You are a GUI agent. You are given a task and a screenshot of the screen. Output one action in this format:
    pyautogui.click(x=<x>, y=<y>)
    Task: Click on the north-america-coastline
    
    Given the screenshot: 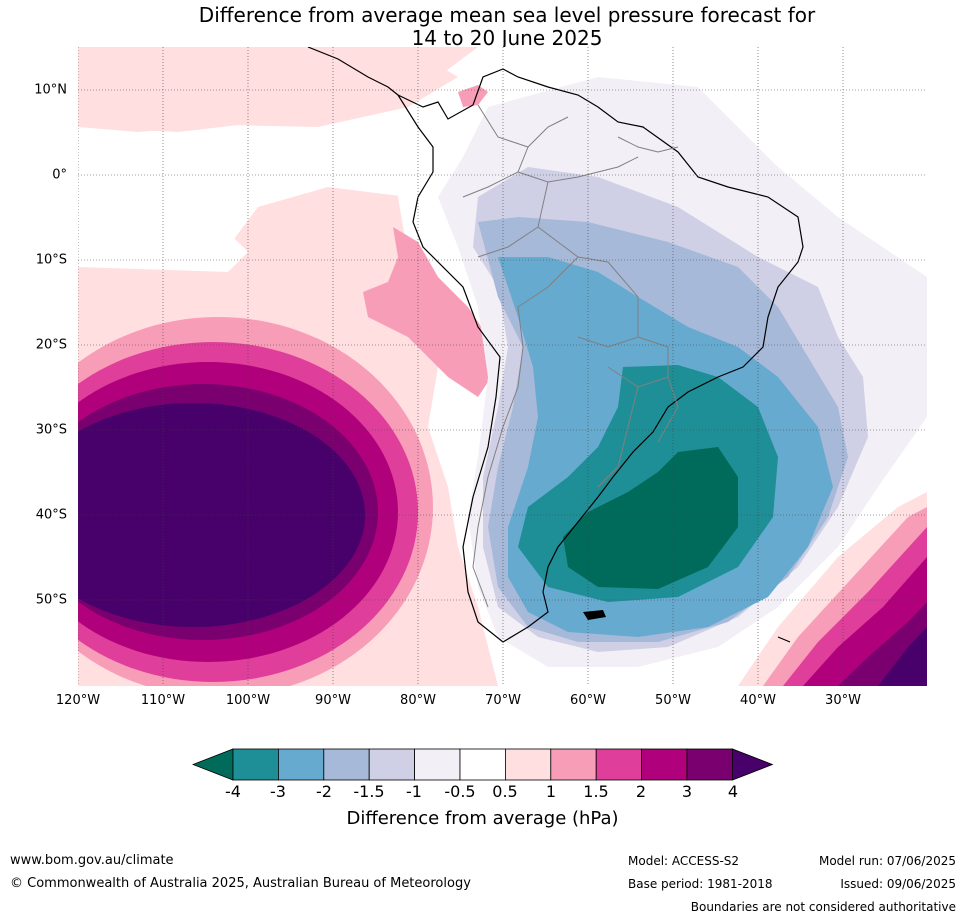 What is the action you would take?
    pyautogui.click(x=353, y=71)
    